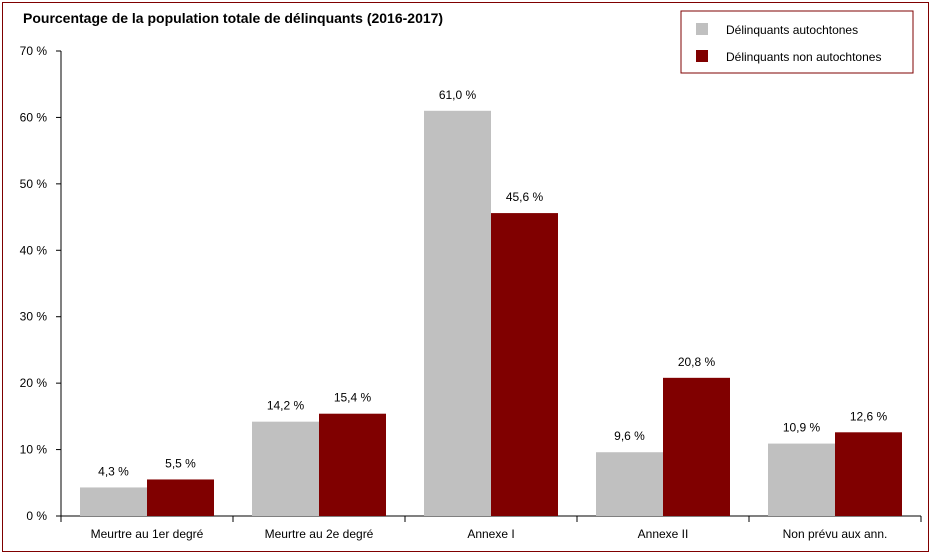 This screenshot has width=933, height=556. What do you see at coordinates (458, 95) in the screenshot?
I see `data-label: 61,0 %` at bounding box center [458, 95].